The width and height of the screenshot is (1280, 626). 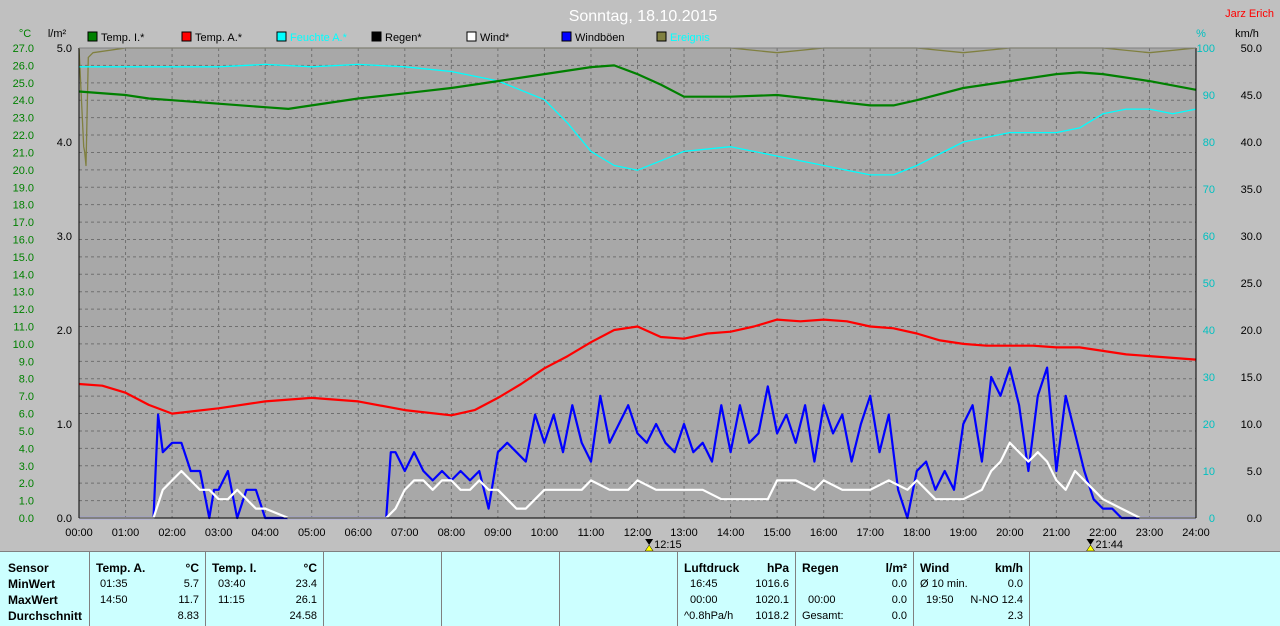 I want to click on rain-tick-label: 1.0, so click(x=64, y=425).